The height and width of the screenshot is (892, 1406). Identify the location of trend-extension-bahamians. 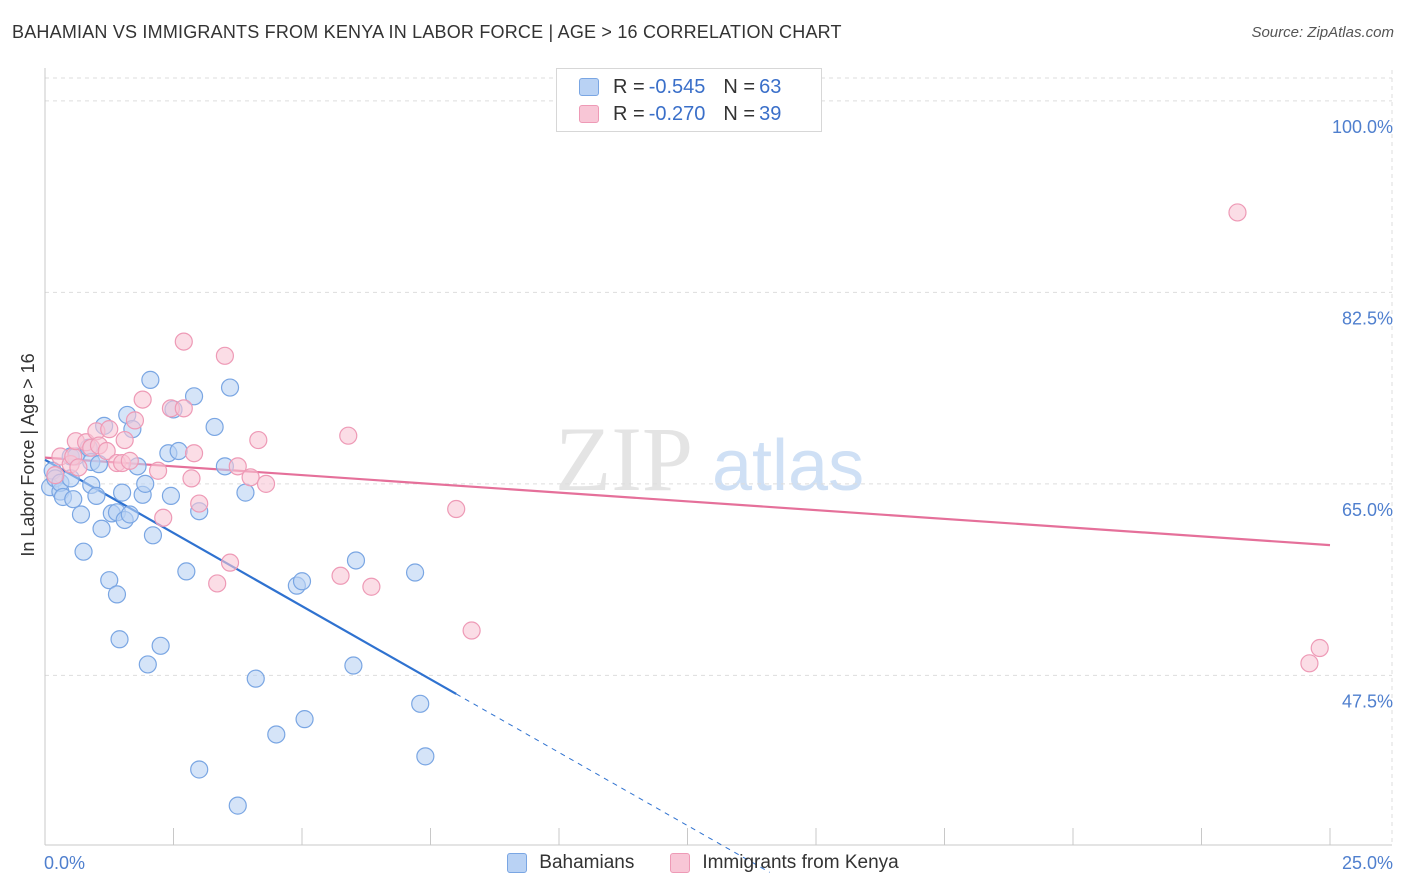
(612, 783).